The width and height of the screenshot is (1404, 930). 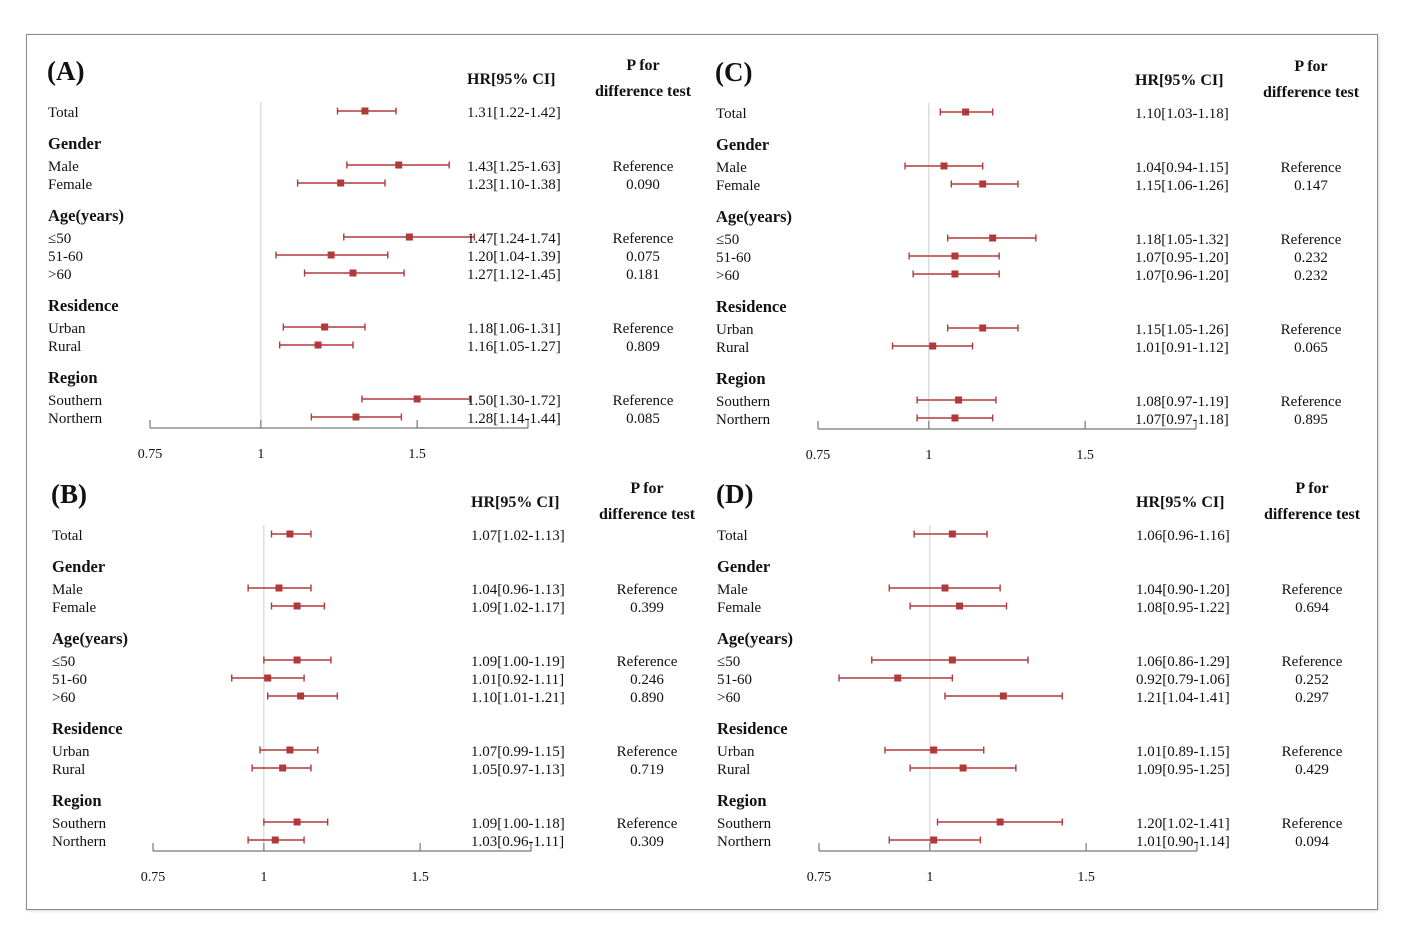 What do you see at coordinates (59, 239) in the screenshot?
I see `panel-a-row-label: ≤50` at bounding box center [59, 239].